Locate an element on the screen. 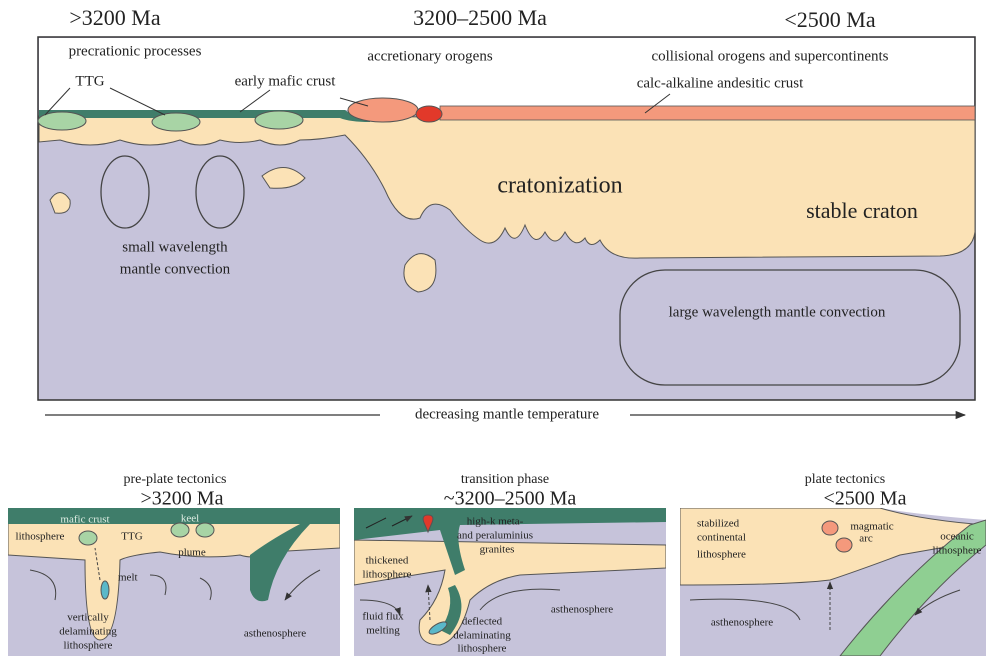  label: keel is located at coordinates (190, 519).